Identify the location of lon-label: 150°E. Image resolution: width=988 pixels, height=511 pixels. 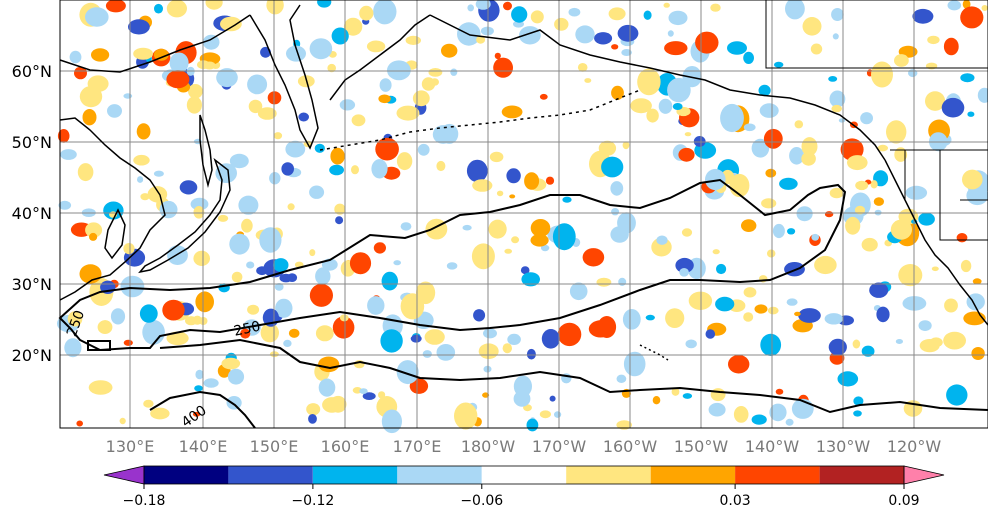
(274, 446).